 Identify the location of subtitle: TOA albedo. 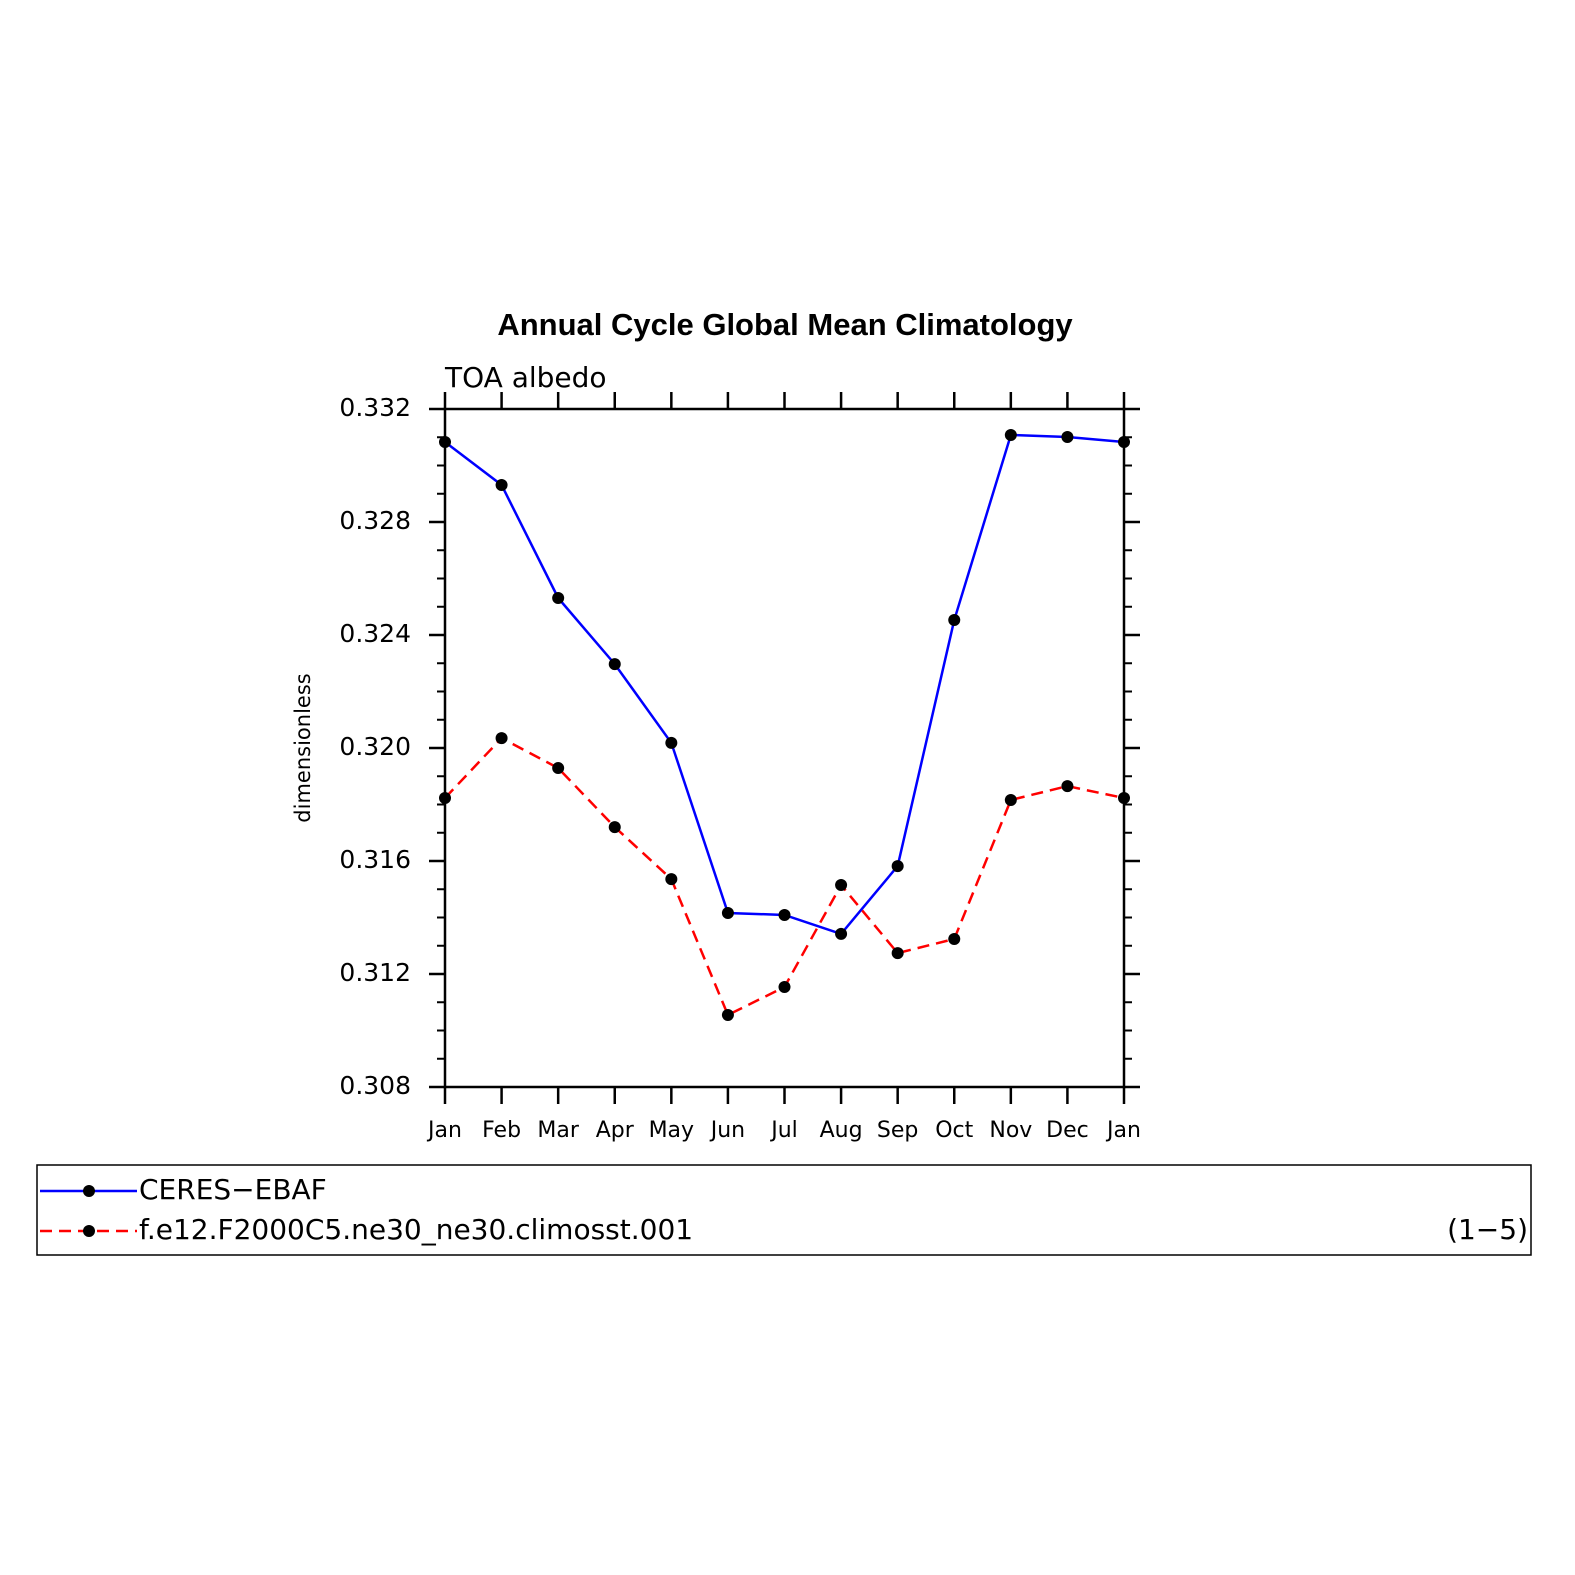
(525, 377).